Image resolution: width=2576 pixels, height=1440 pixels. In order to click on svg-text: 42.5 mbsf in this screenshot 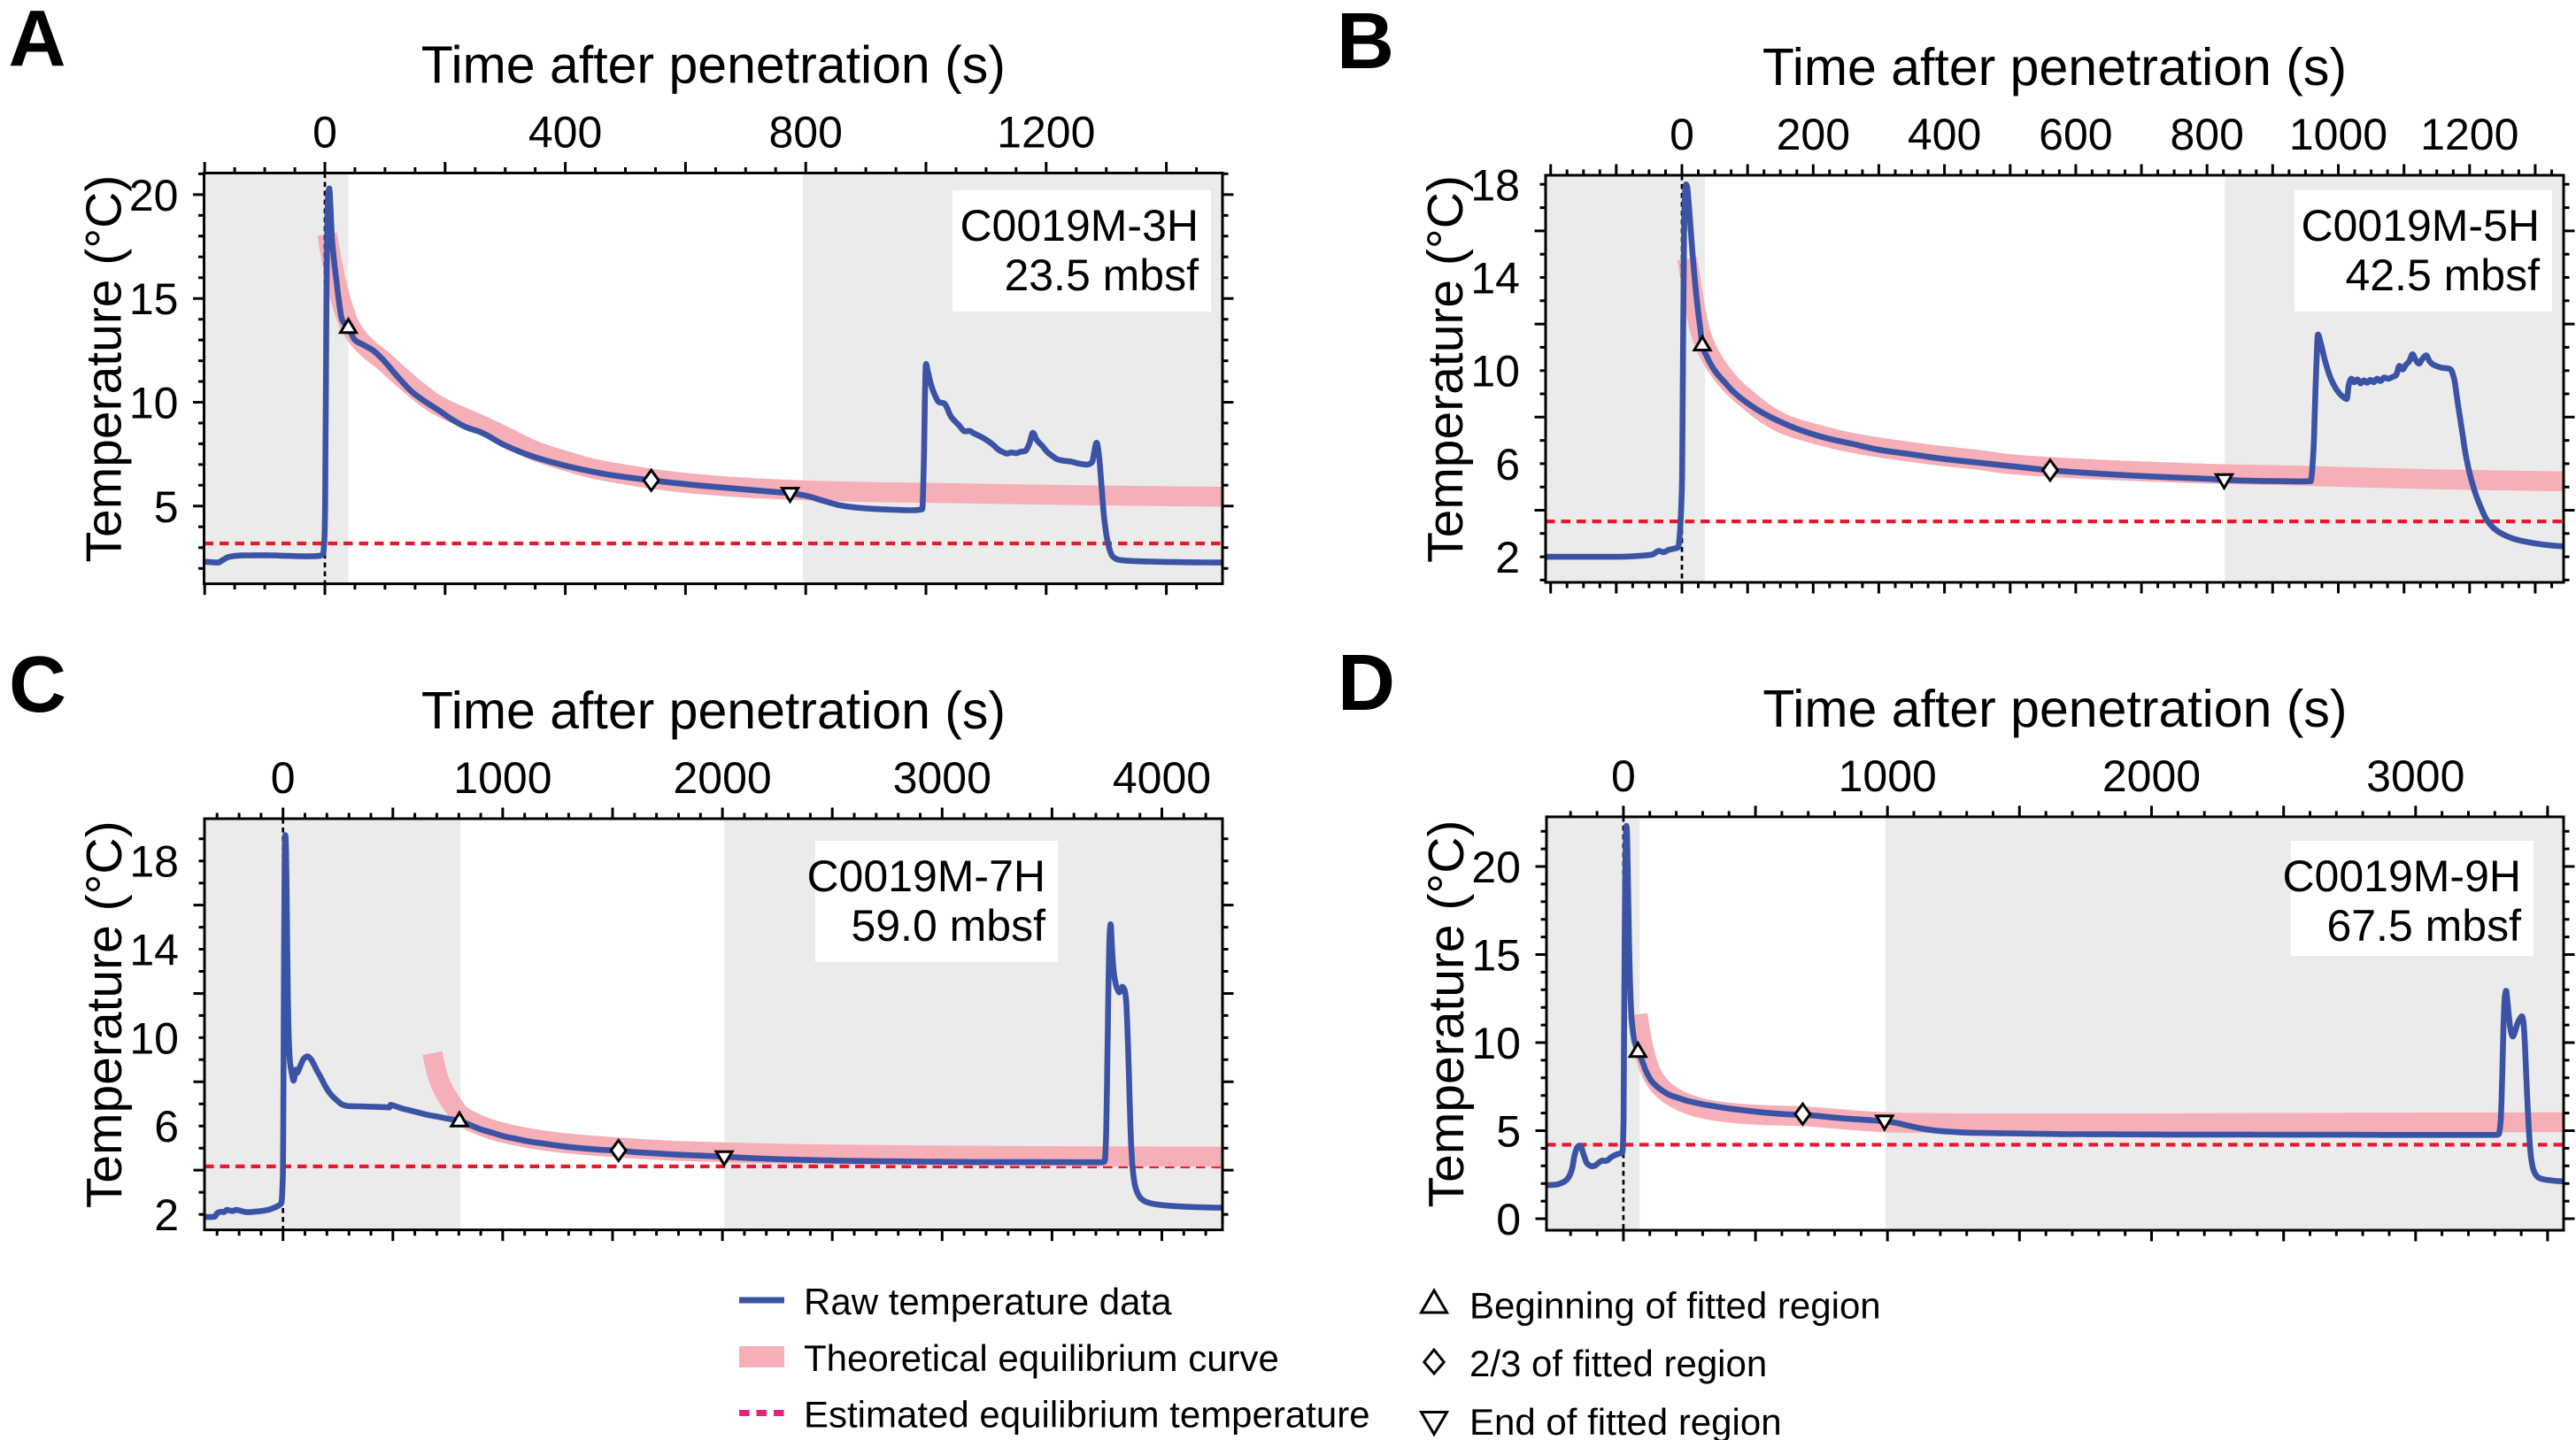, I will do `click(2442, 275)`.